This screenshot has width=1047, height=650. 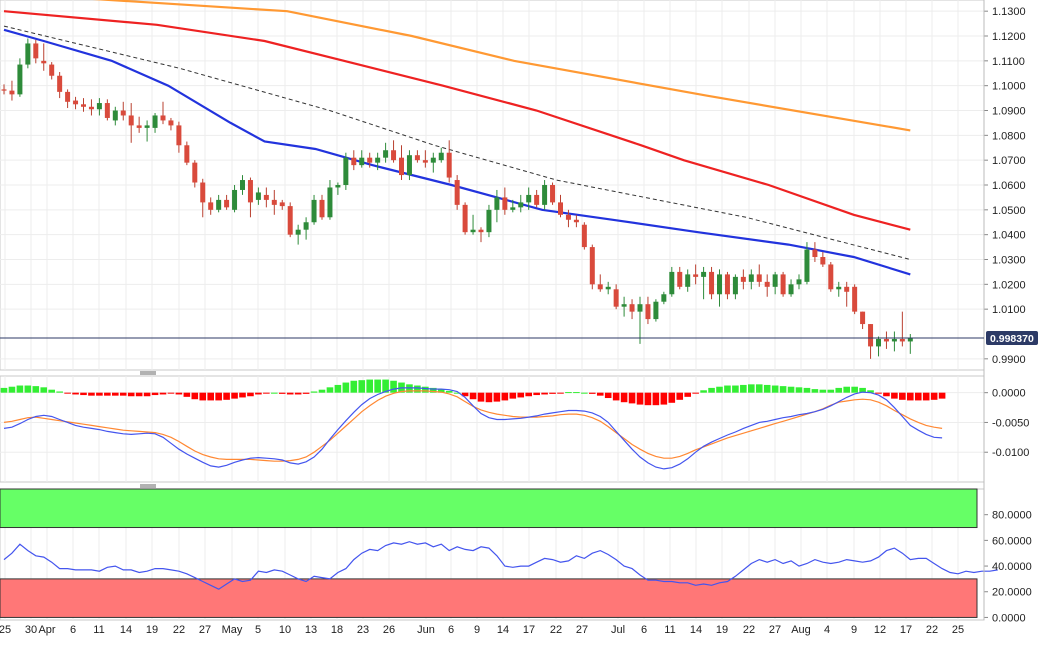 I want to click on y-tick-label: 1.1300, so click(x=1009, y=12).